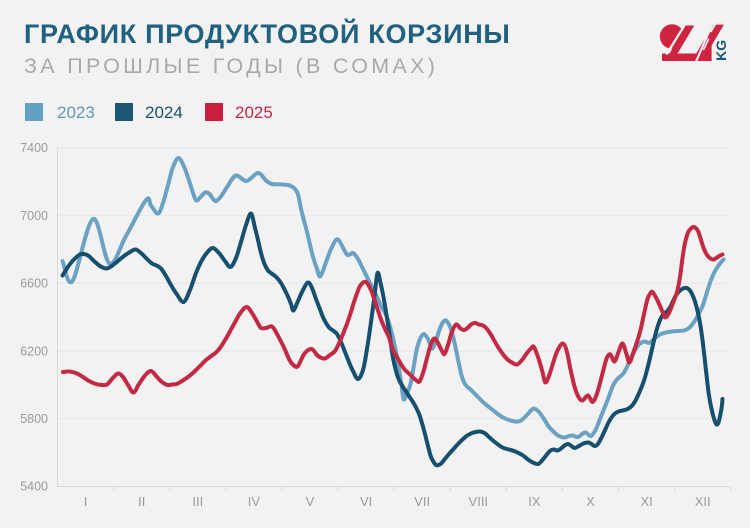 Image resolution: width=750 pixels, height=528 pixels. Describe the element at coordinates (254, 501) in the screenshot. I see `svg-text: IV` at that location.